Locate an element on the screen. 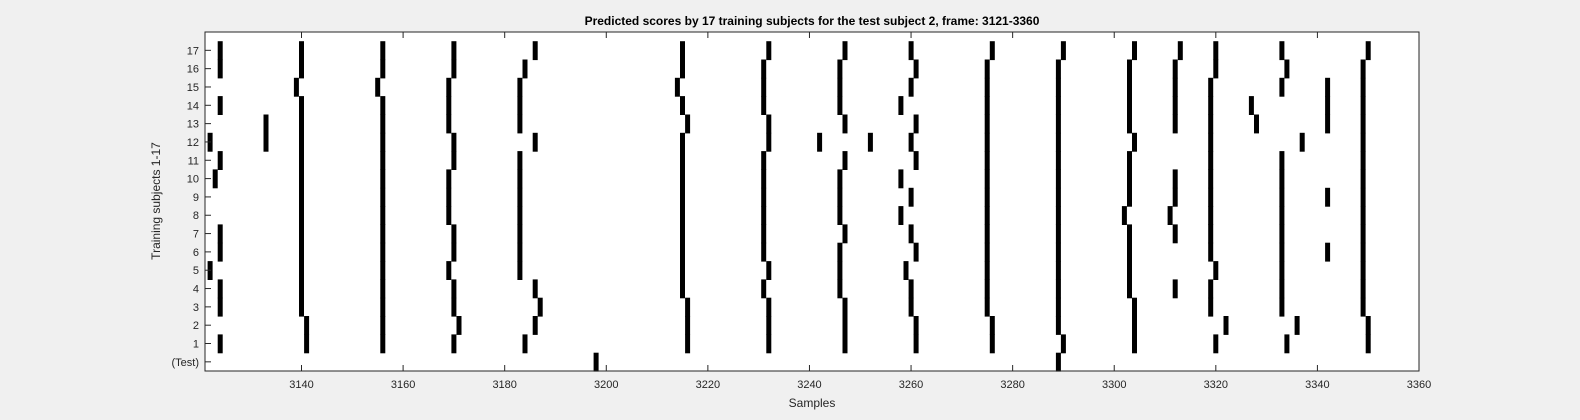 The height and width of the screenshot is (420, 1580). x-axis-label: Samples is located at coordinates (812, 403).